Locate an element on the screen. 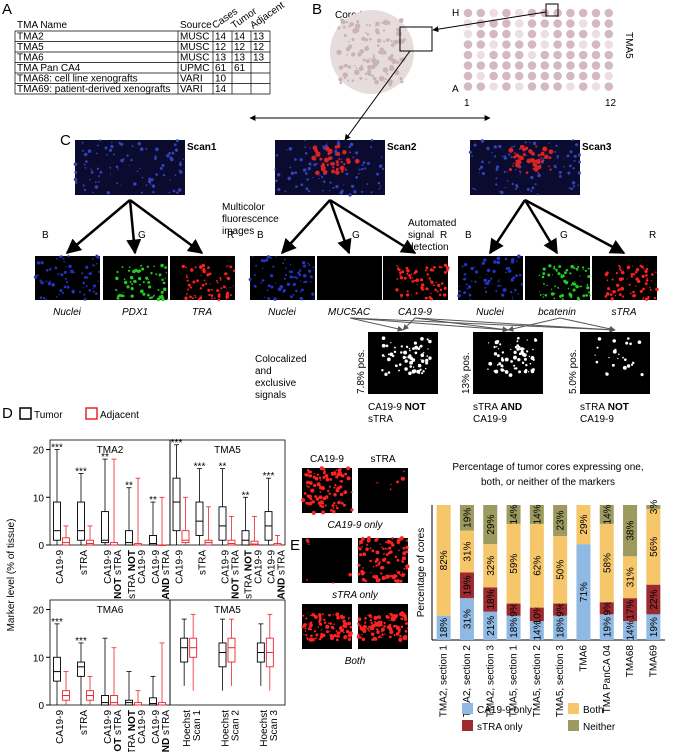 The image size is (675, 752). legend-key is located at coordinates (467, 725).